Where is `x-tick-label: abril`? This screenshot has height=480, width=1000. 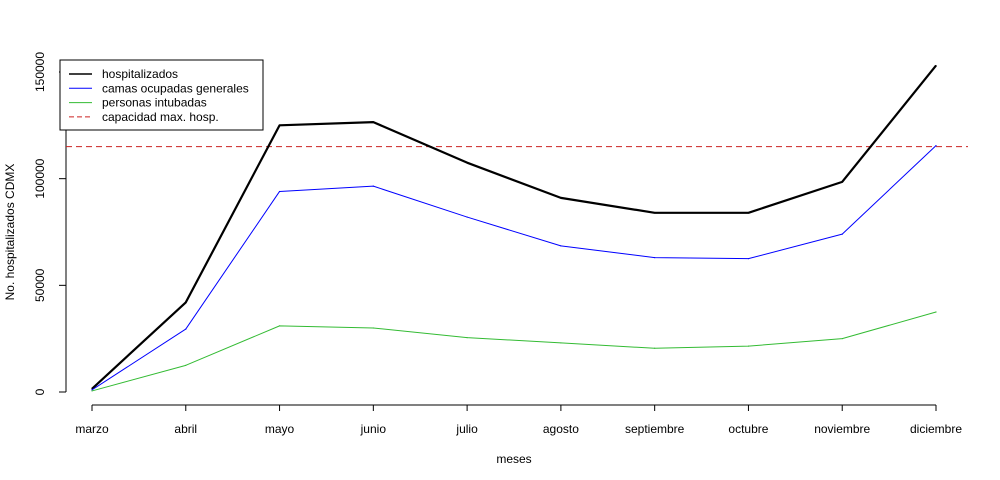 x-tick-label: abril is located at coordinates (185, 429).